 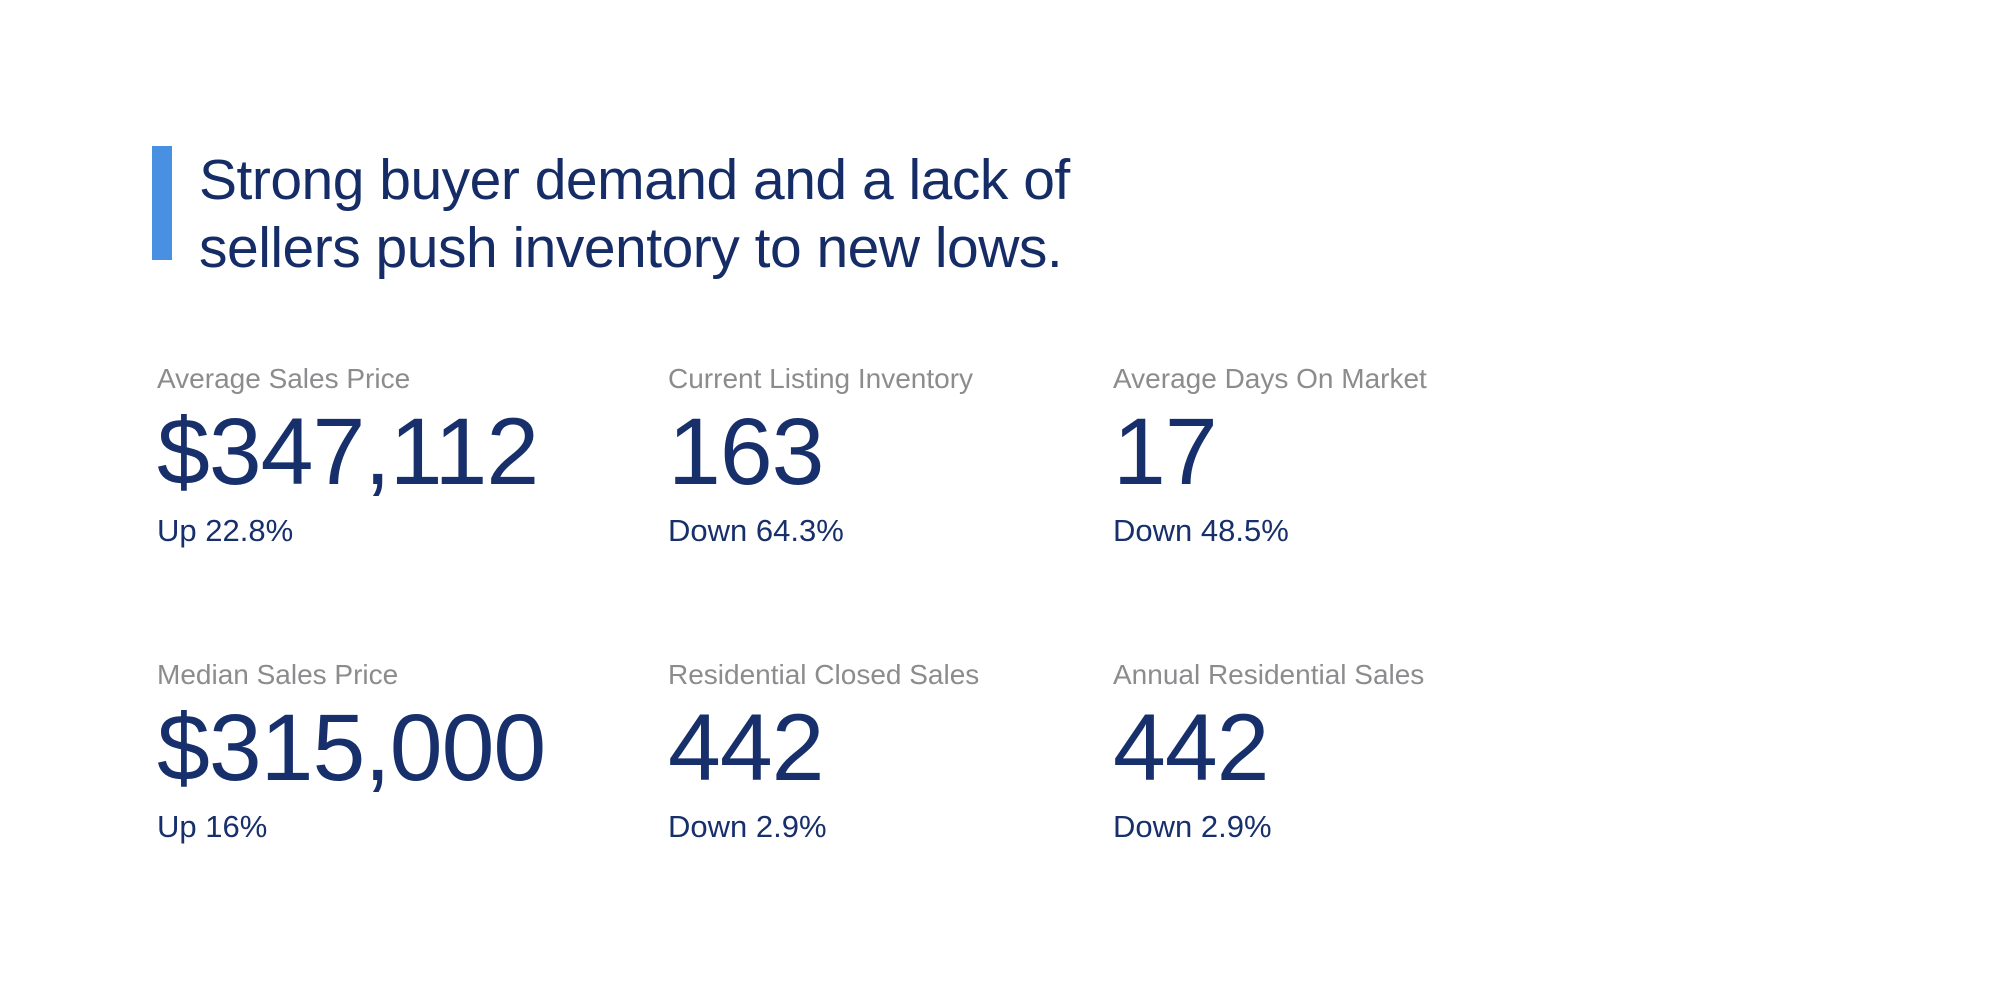 What do you see at coordinates (756, 530) in the screenshot?
I see `stat-change: Down 64.3%` at bounding box center [756, 530].